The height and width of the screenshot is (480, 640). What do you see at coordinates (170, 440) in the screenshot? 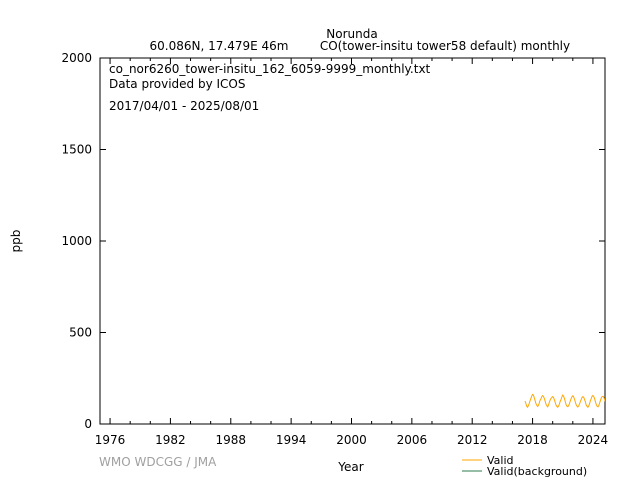
I see `x-tick-label: 1982` at bounding box center [170, 440].